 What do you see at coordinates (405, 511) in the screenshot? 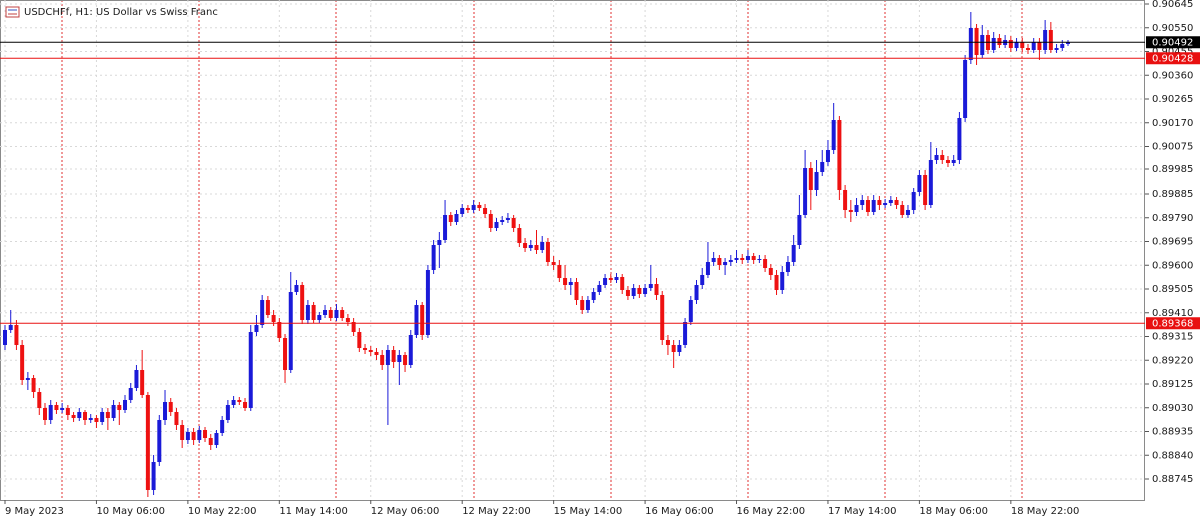
I see `x-tick-label: 12 May 06:00` at bounding box center [405, 511].